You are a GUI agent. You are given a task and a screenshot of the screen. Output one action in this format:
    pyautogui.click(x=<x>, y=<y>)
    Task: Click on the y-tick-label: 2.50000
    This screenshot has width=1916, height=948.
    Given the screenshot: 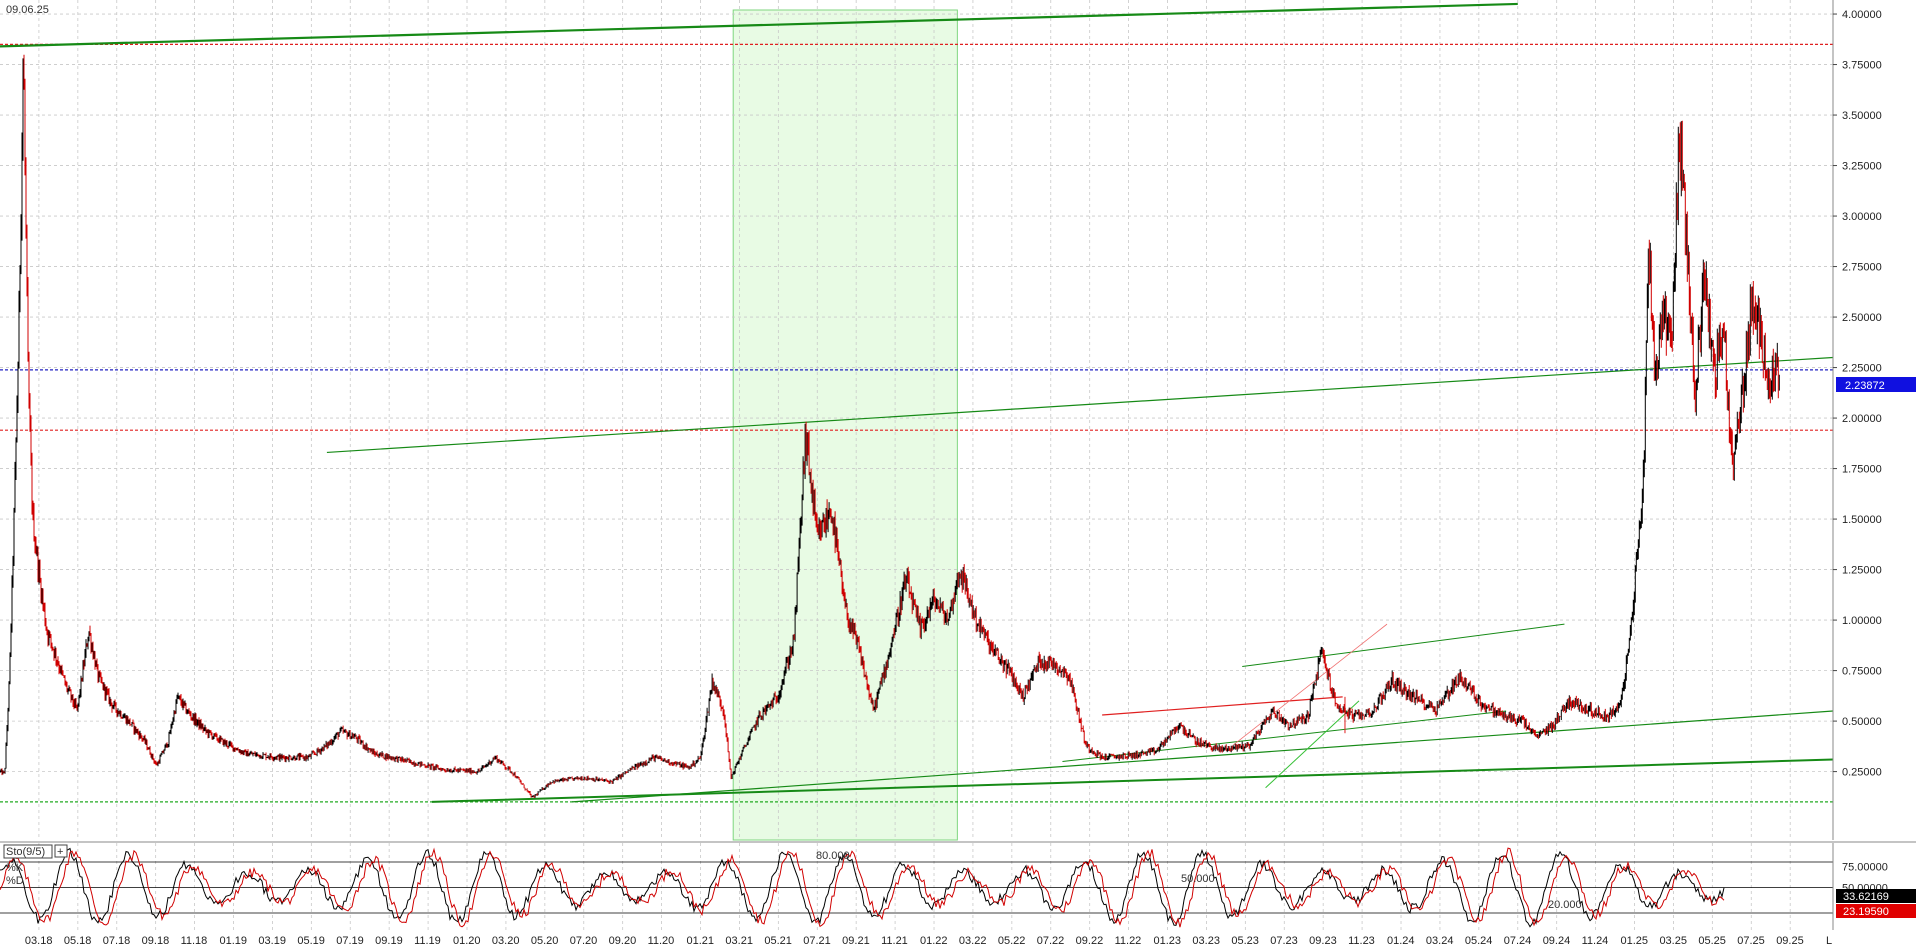 What is the action you would take?
    pyautogui.click(x=1862, y=318)
    